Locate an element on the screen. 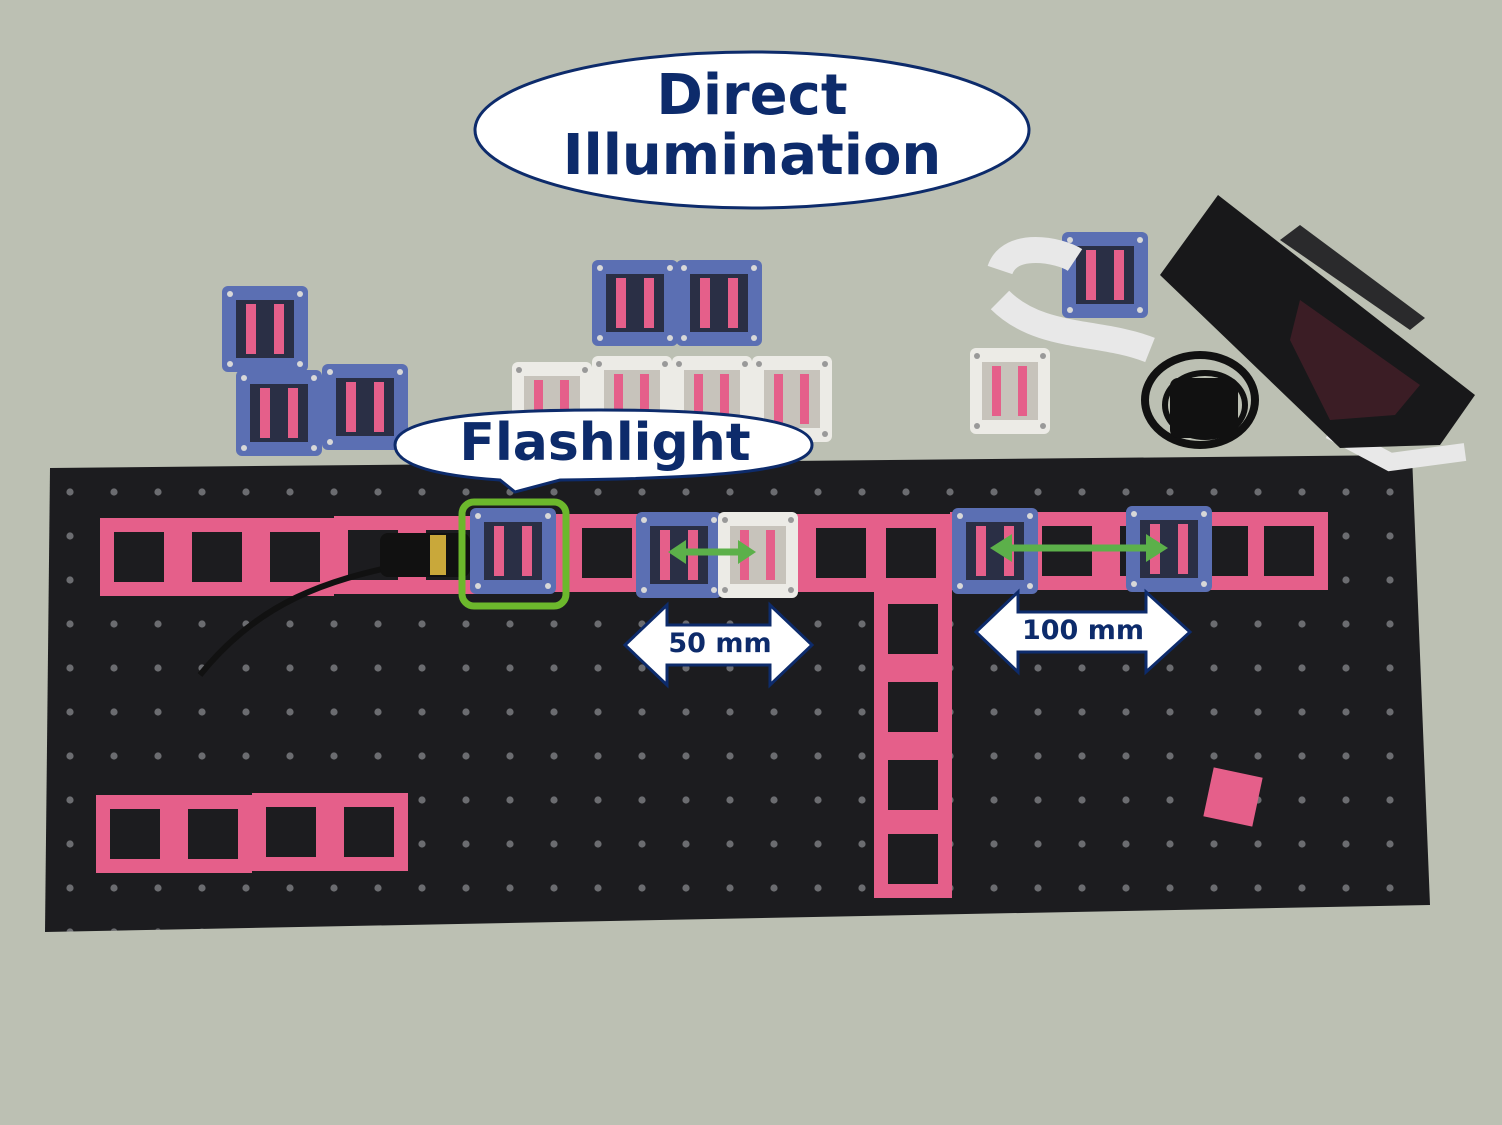 The image size is (1502, 1125). rail-vertical is located at coordinates (913, 744).